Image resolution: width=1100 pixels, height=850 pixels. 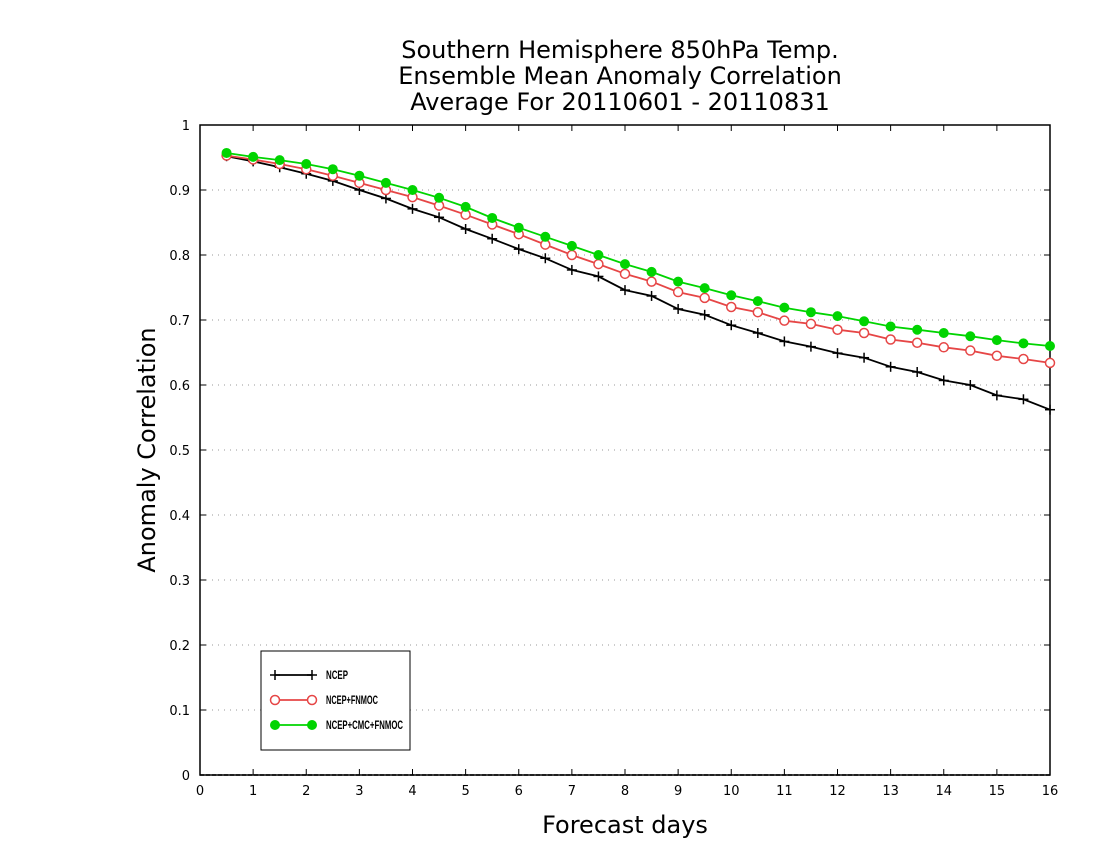 I want to click on x-tick-label: 3, so click(x=359, y=791).